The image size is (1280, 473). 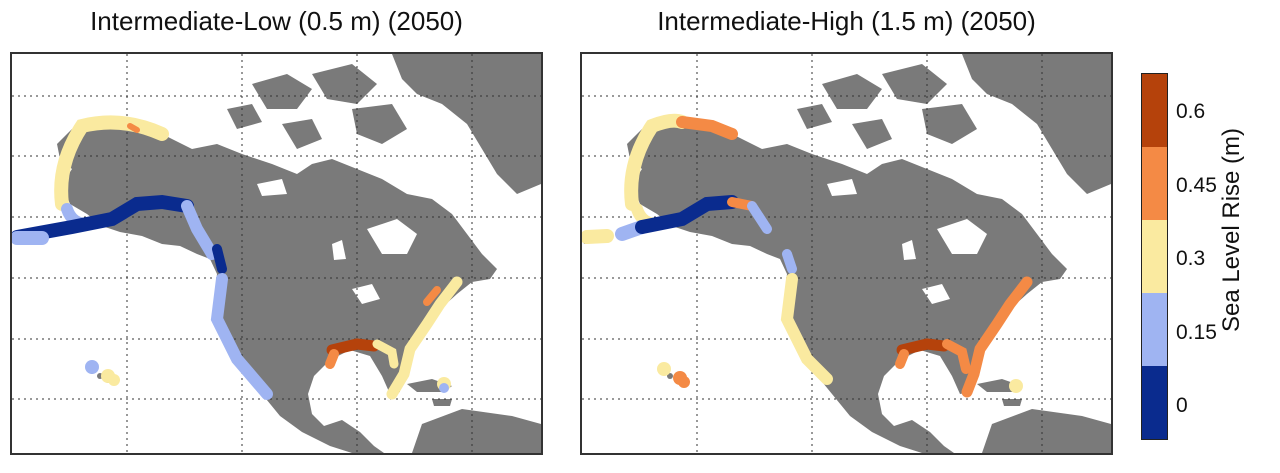 I want to click on colorbar-tick: 0, so click(x=1182, y=405).